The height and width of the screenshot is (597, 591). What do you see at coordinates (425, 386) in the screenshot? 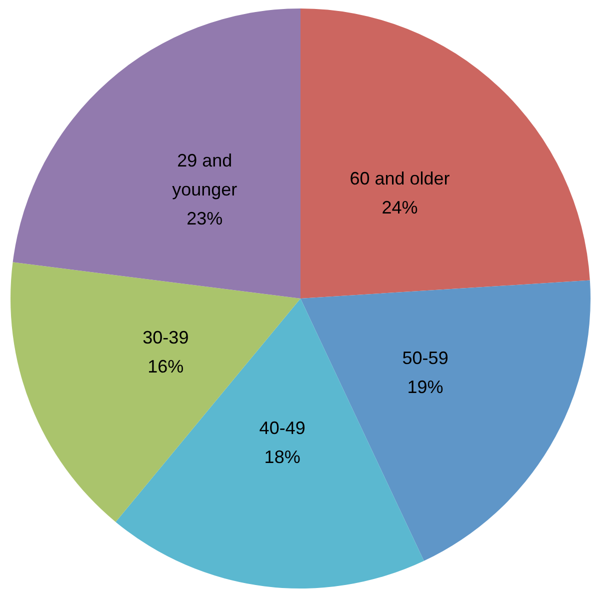
I see `data-label: 19%` at bounding box center [425, 386].